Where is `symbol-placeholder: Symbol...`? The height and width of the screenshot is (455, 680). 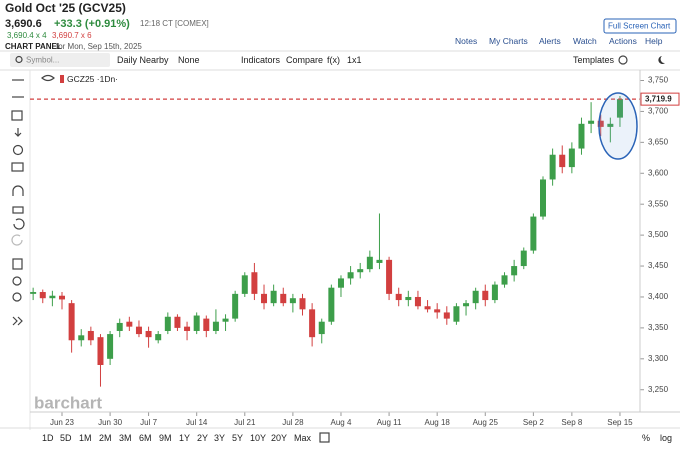 symbol-placeholder: Symbol... is located at coordinates (42, 60).